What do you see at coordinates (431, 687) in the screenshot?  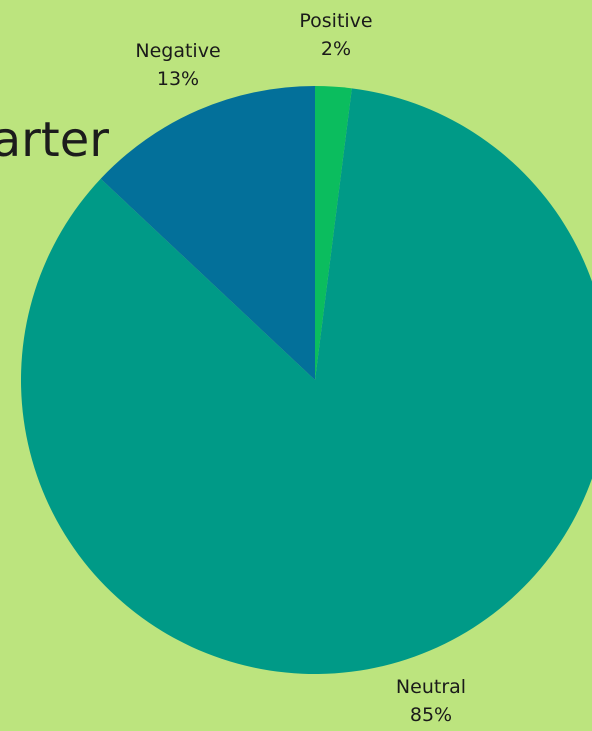 I see `slice-label-neutral: Neutral` at bounding box center [431, 687].